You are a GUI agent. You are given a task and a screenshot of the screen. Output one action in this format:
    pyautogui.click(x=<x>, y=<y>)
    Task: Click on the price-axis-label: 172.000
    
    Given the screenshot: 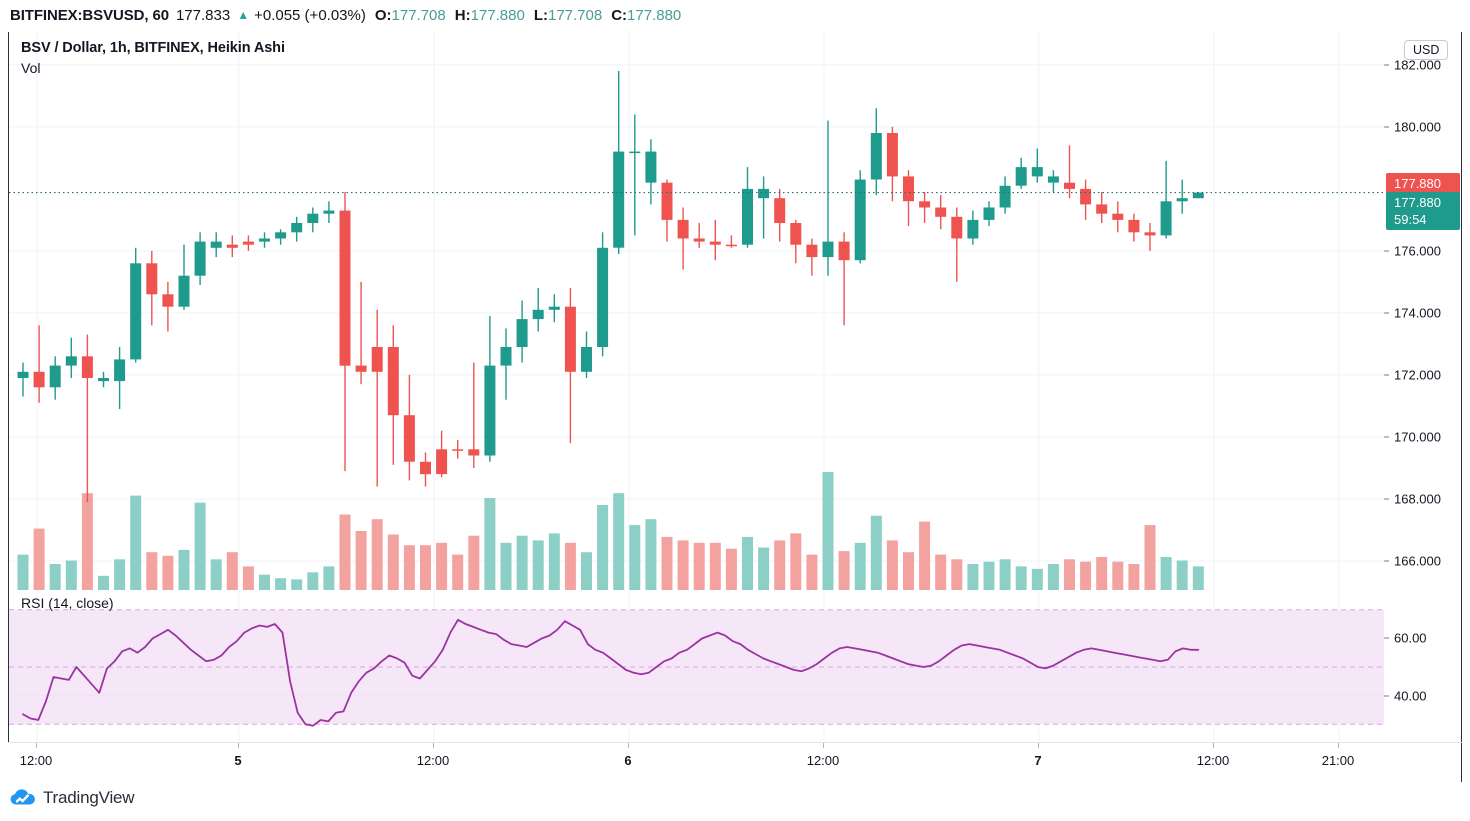 What is the action you would take?
    pyautogui.click(x=1417, y=375)
    